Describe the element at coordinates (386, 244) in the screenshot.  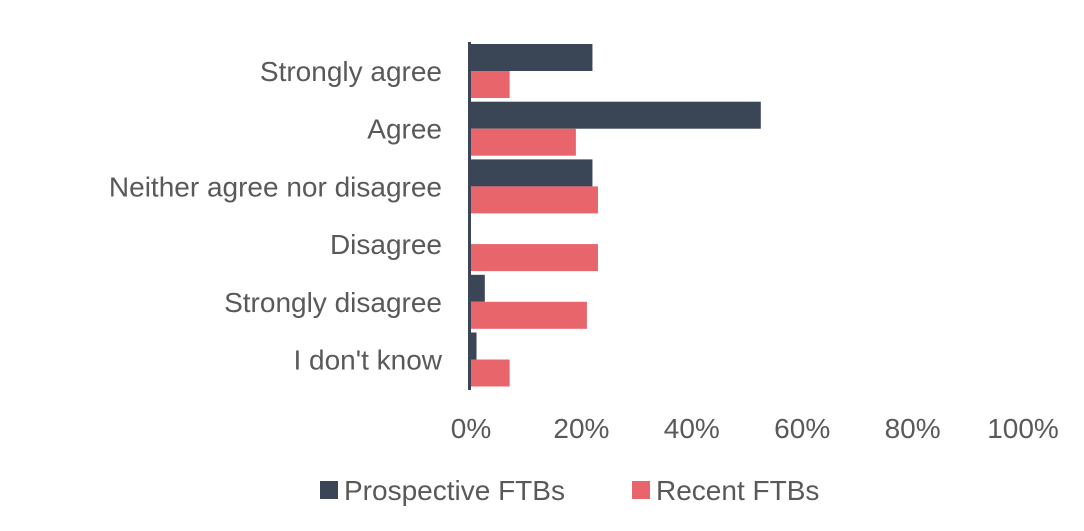
I see `category-label: Disagree` at that location.